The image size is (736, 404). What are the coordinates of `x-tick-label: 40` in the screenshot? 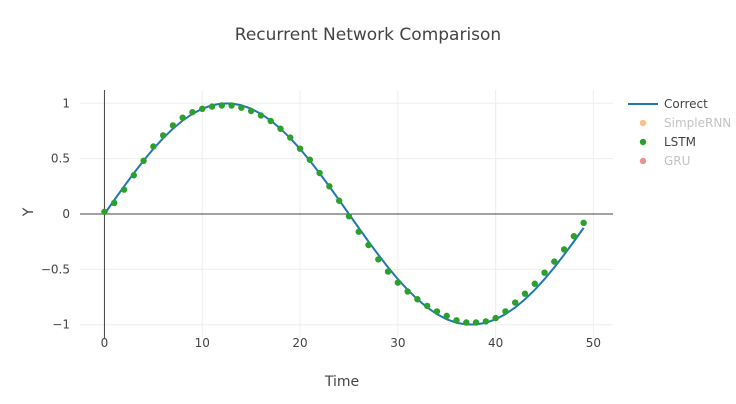 It's located at (495, 343).